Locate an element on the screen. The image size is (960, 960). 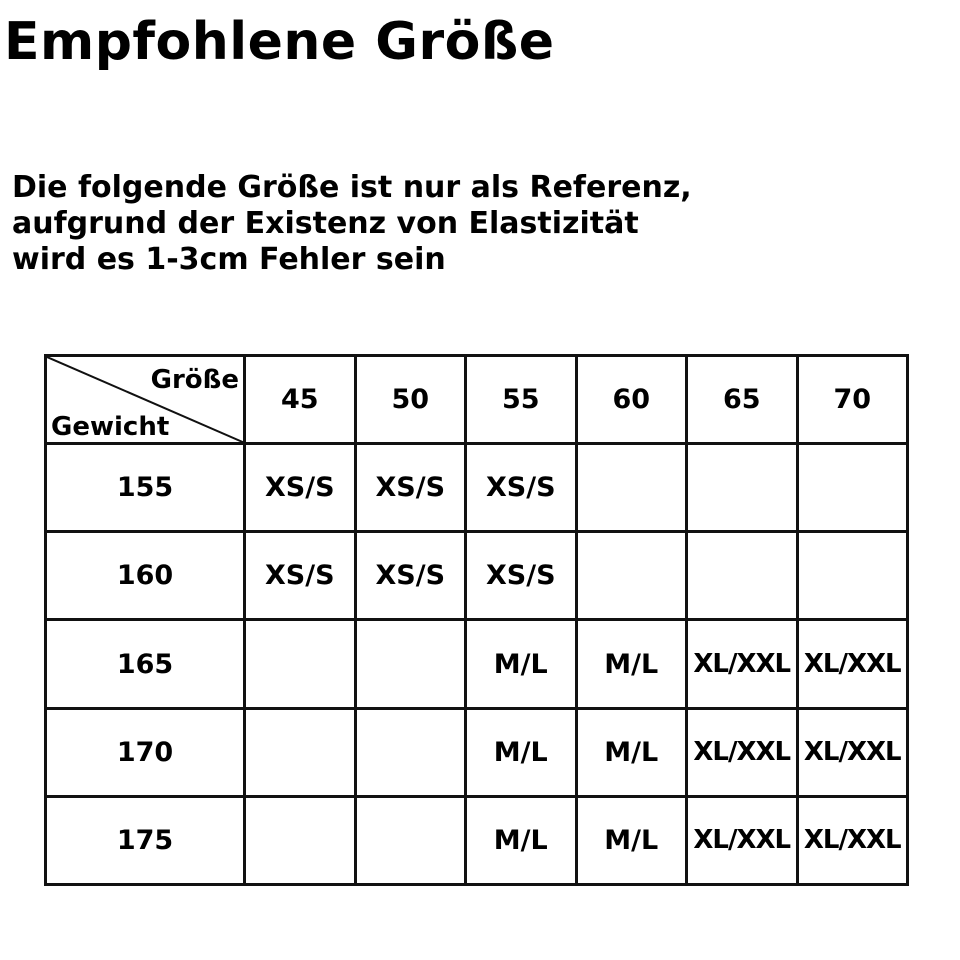
table-row: 160 XS/S XS/S XS/S is located at coordinates (476, 576).